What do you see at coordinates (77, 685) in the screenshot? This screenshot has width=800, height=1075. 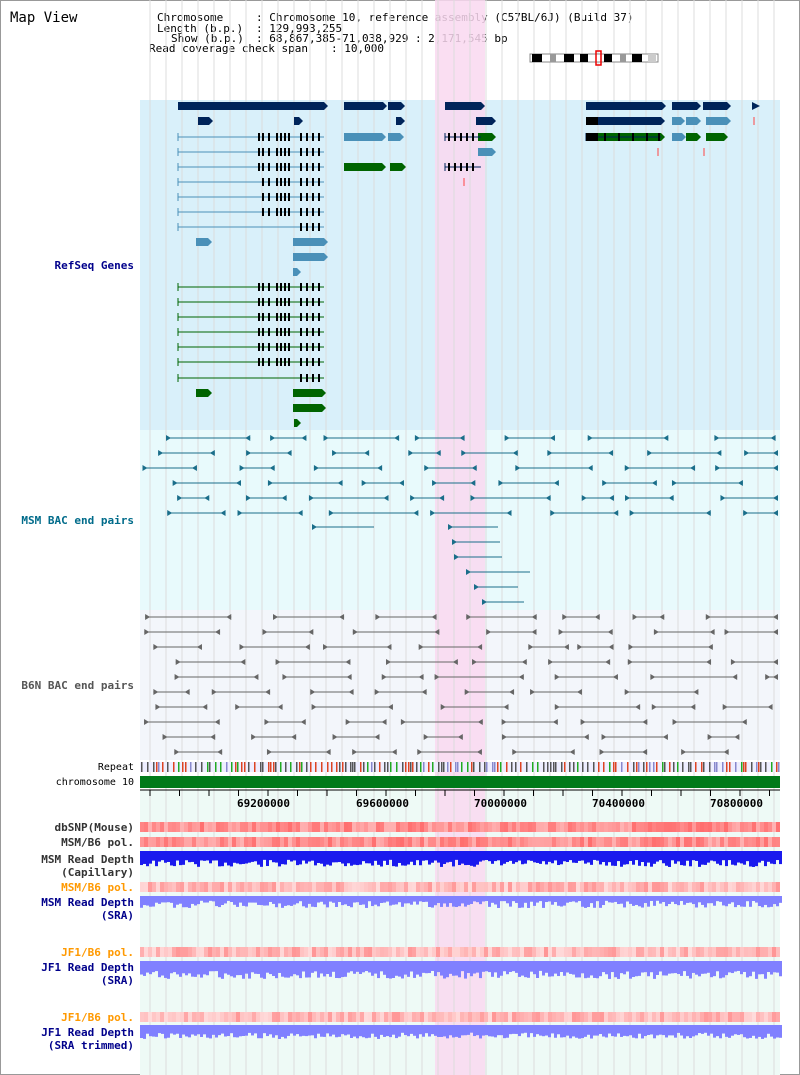 I see `b6n-bac-label: B6N BAC end pairs` at bounding box center [77, 685].